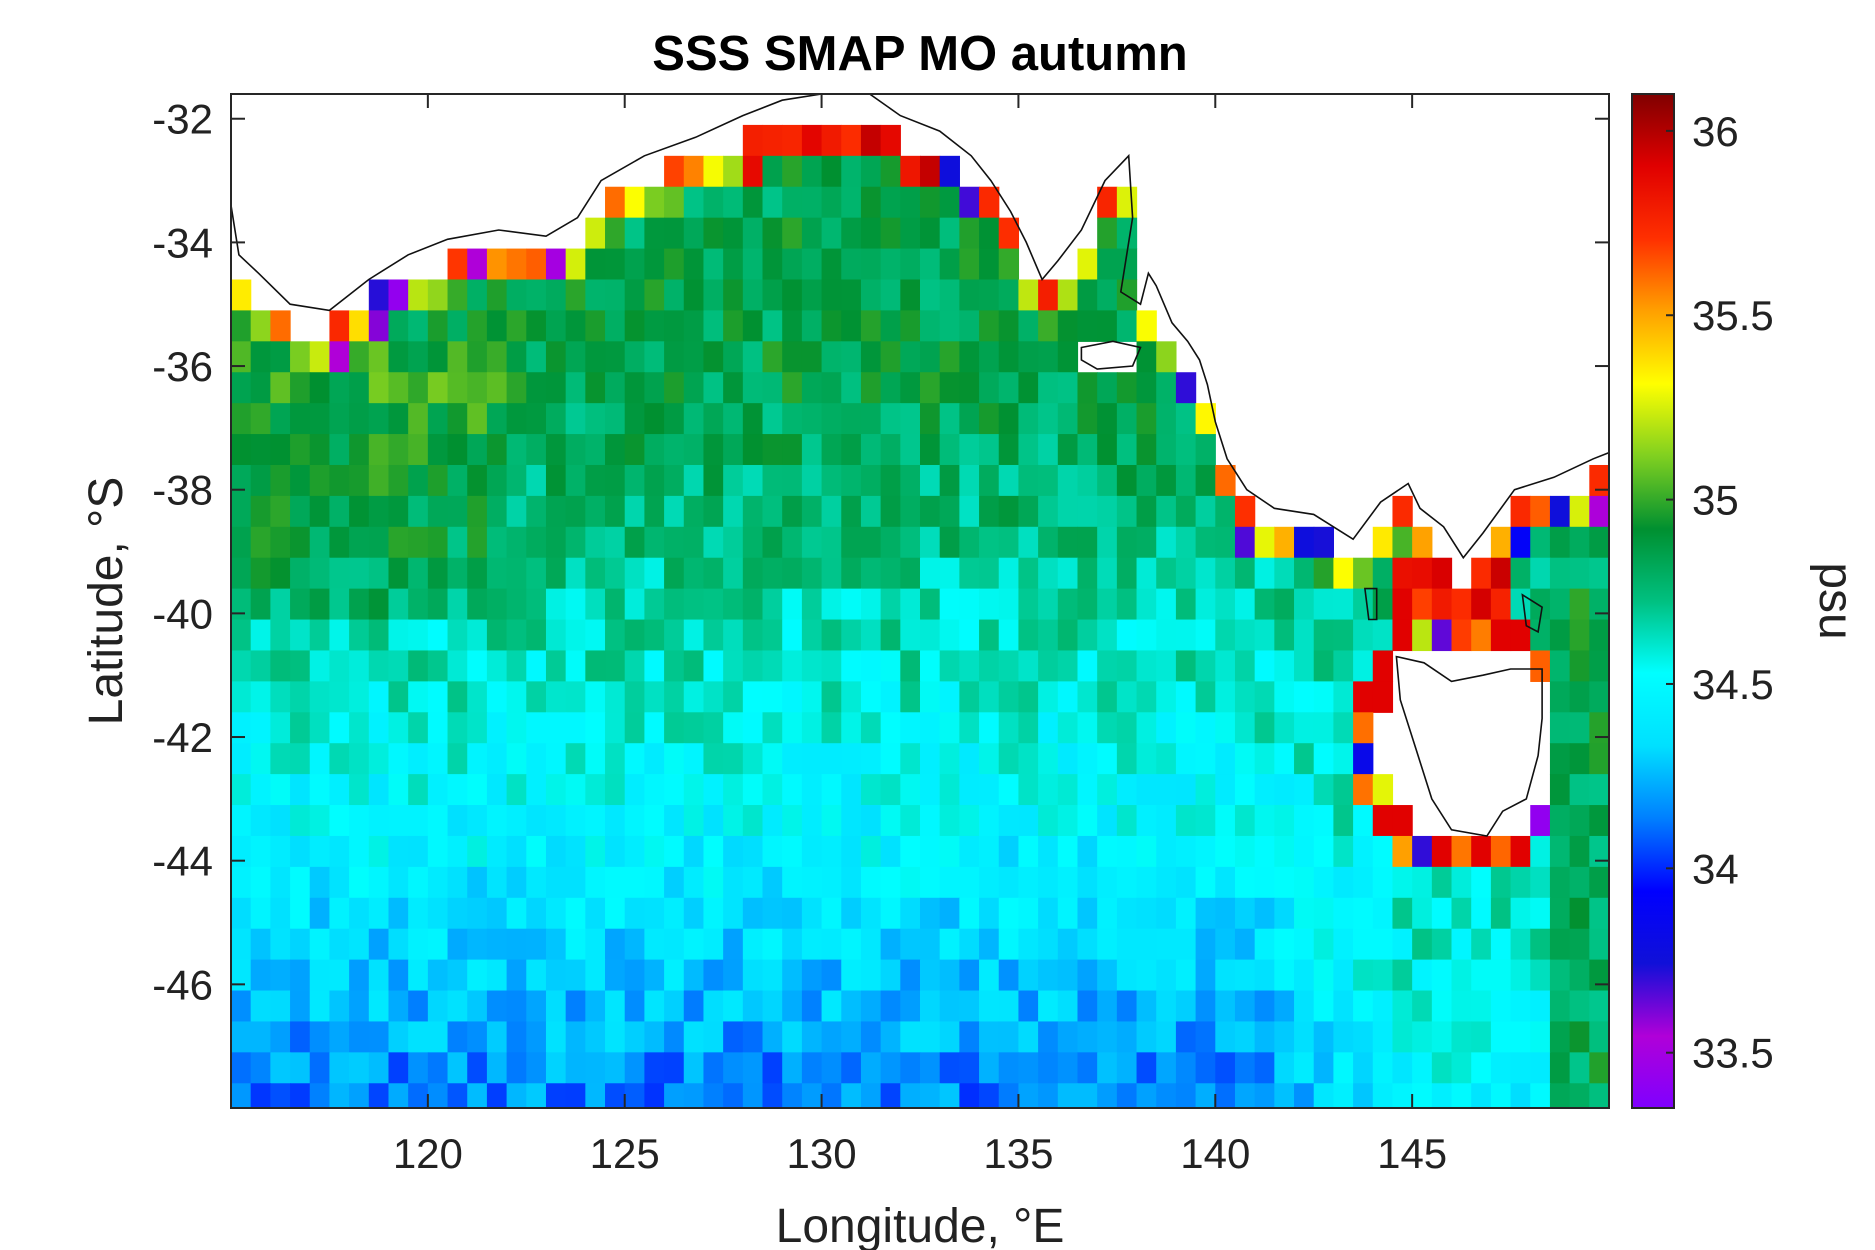  What do you see at coordinates (182, 366) in the screenshot?
I see `y-tick-label: -36` at bounding box center [182, 366].